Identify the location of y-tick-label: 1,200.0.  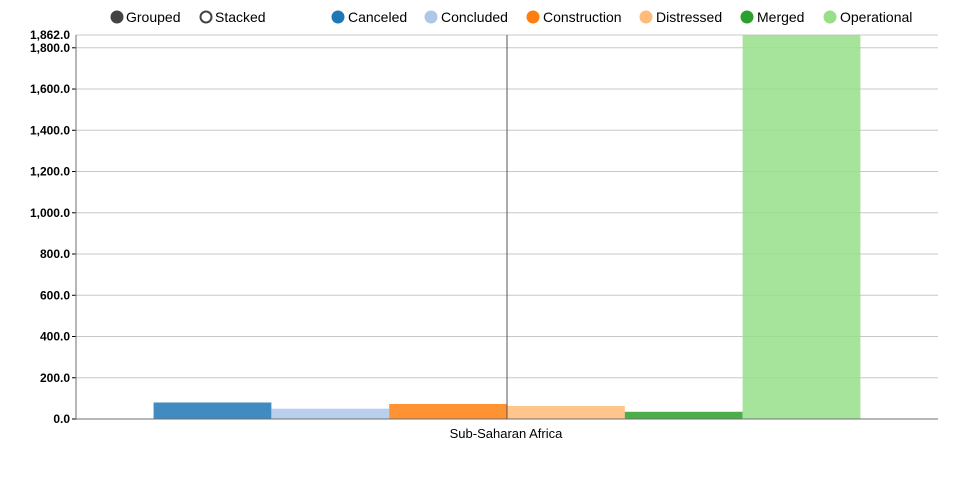
(50, 172).